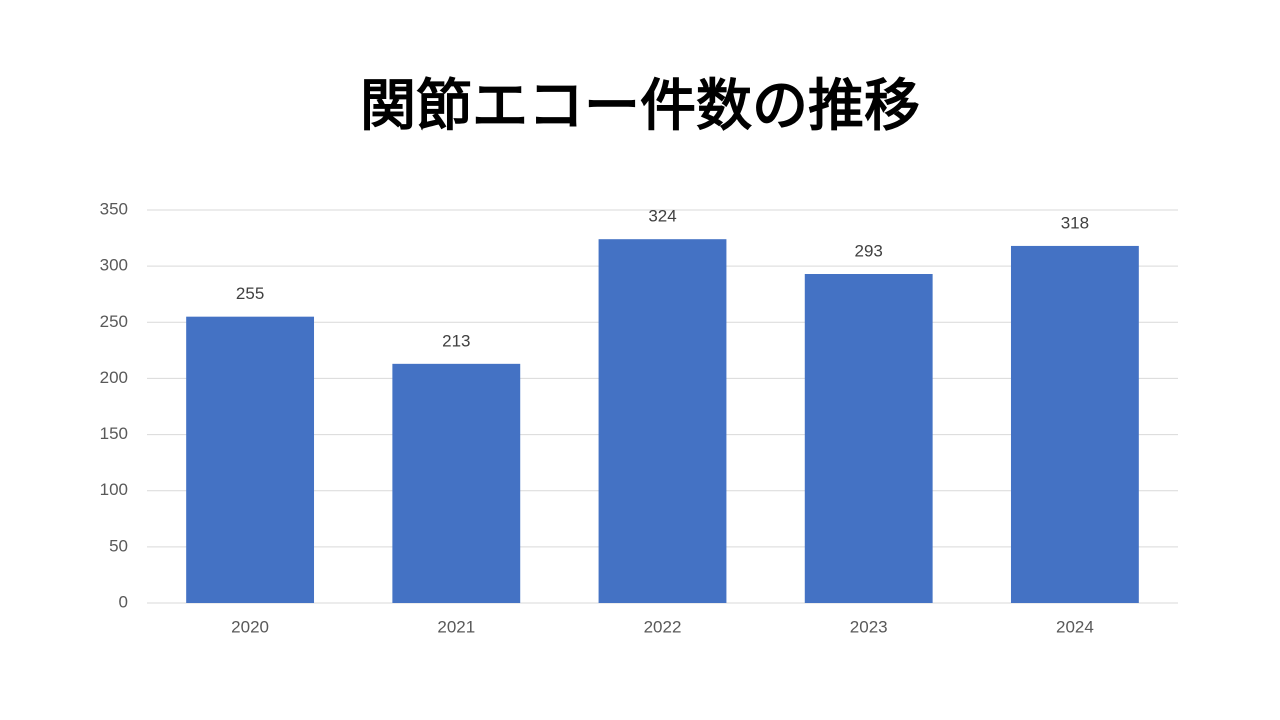 The image size is (1280, 720). Describe the element at coordinates (250, 293) in the screenshot. I see `data-label: 255` at that location.